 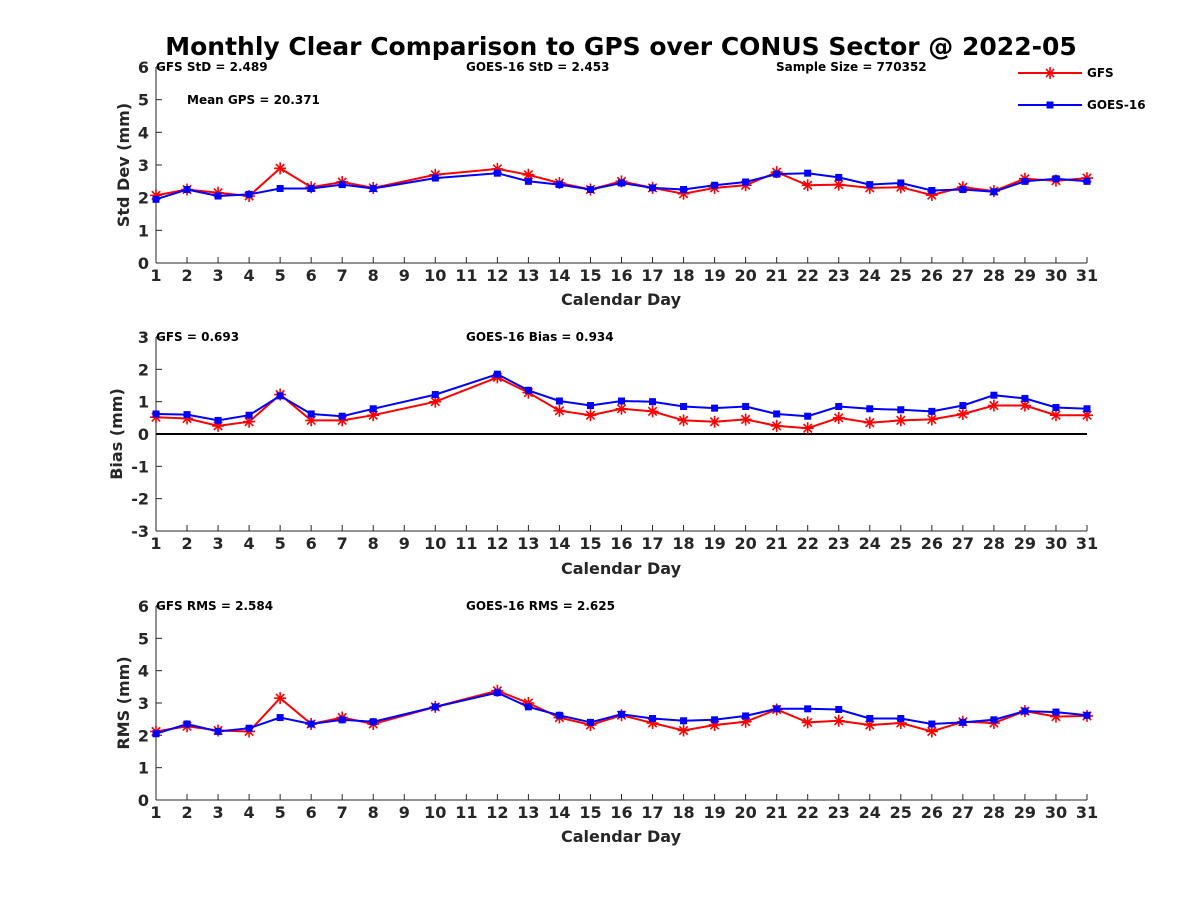 I want to click on y-tick-label: 1, so click(x=143, y=768).